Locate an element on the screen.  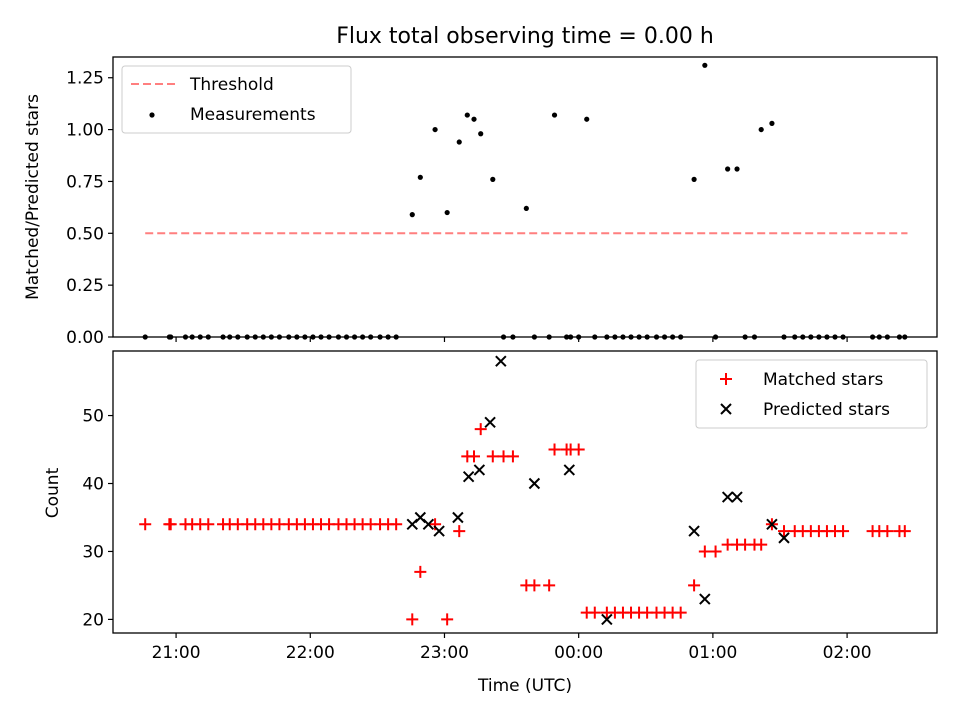
x-tick-label: 01:00 is located at coordinates (712, 653).